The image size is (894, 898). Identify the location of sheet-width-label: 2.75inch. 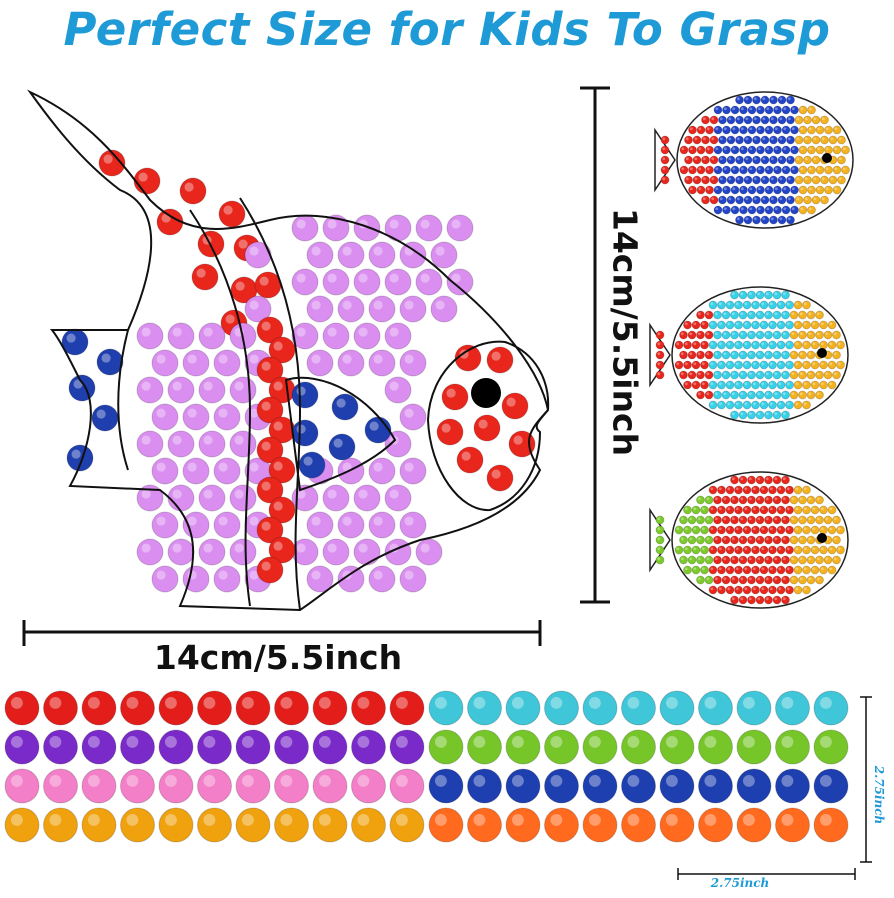
(740, 883).